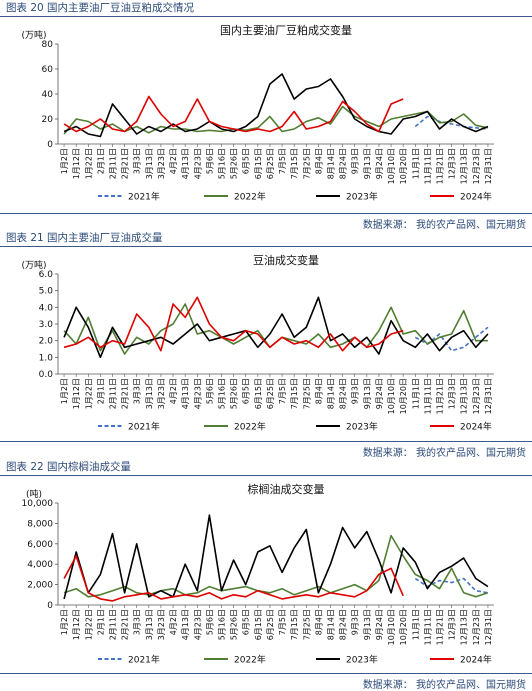 Image resolution: width=532 pixels, height=691 pixels. I want to click on x-tick-label: 7月15日, so click(294, 393).